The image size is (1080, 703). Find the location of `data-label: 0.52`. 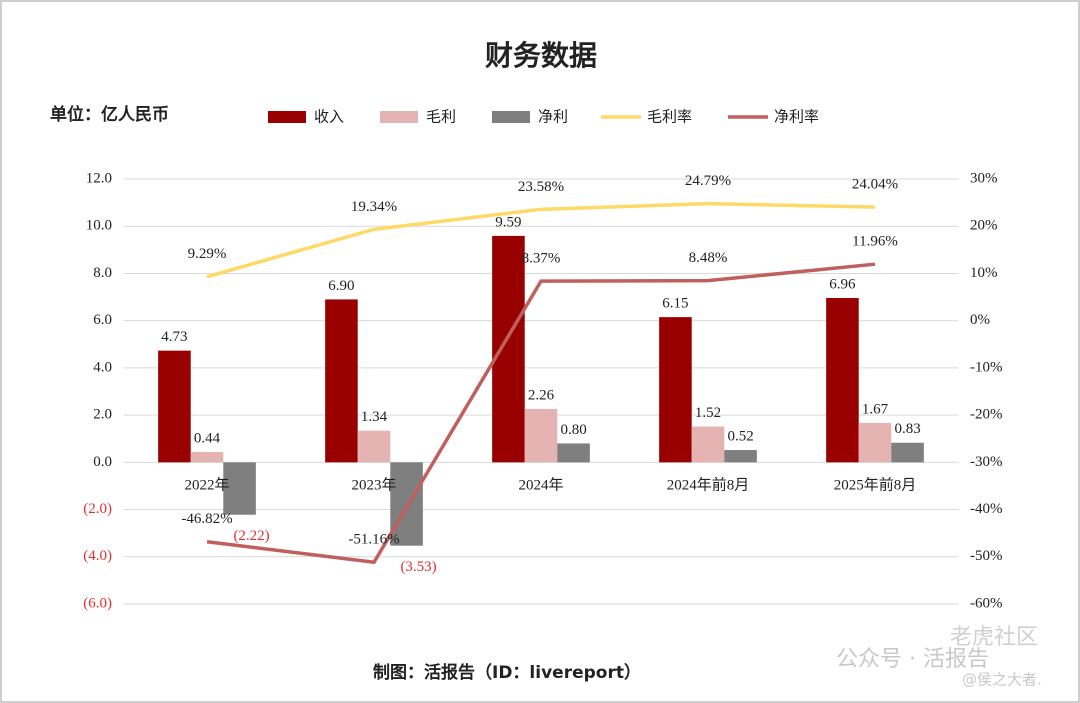

data-label: 0.52 is located at coordinates (740, 436).